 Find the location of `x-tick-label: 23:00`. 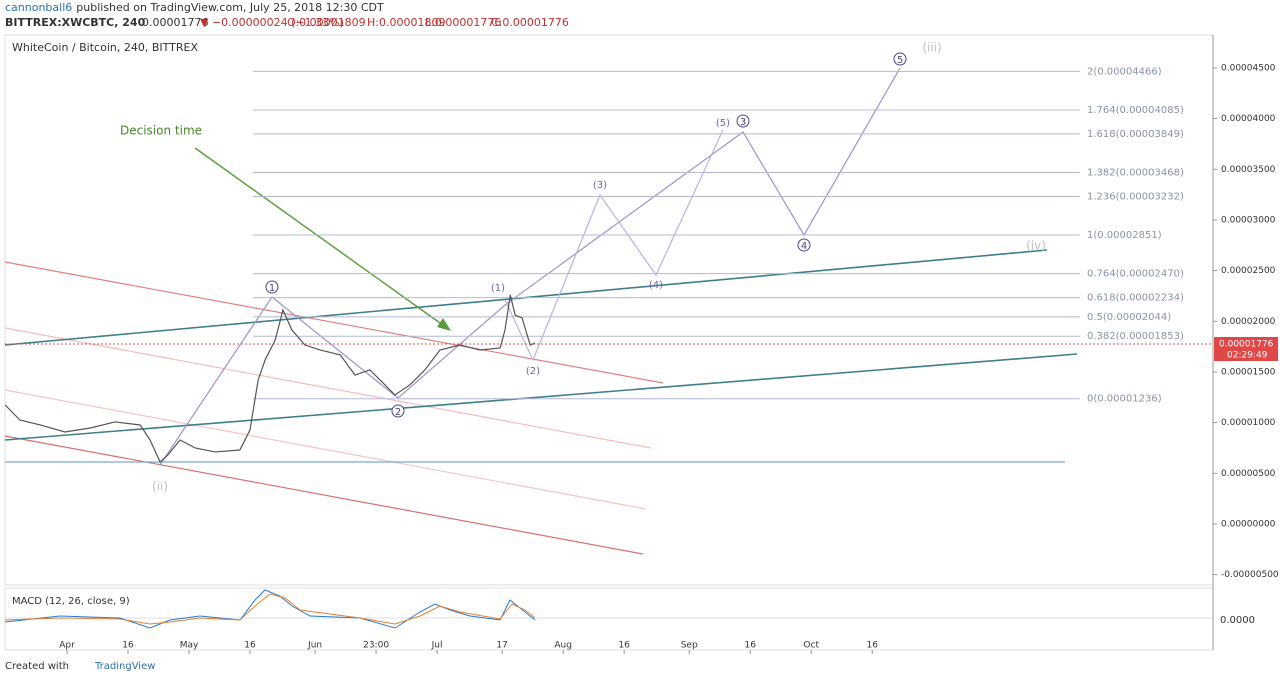

x-tick-label: 23:00 is located at coordinates (376, 646).